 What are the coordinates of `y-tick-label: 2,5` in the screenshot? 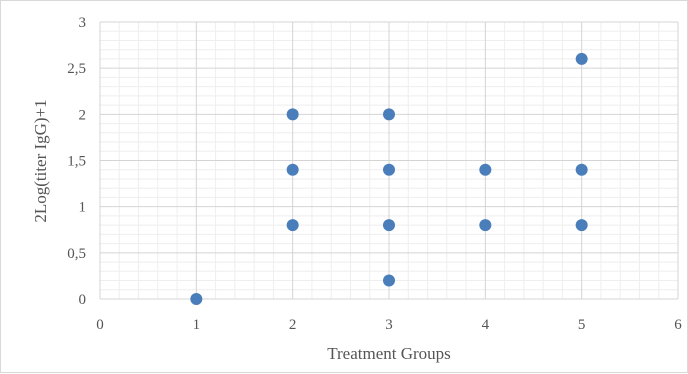 It's located at (76, 69).